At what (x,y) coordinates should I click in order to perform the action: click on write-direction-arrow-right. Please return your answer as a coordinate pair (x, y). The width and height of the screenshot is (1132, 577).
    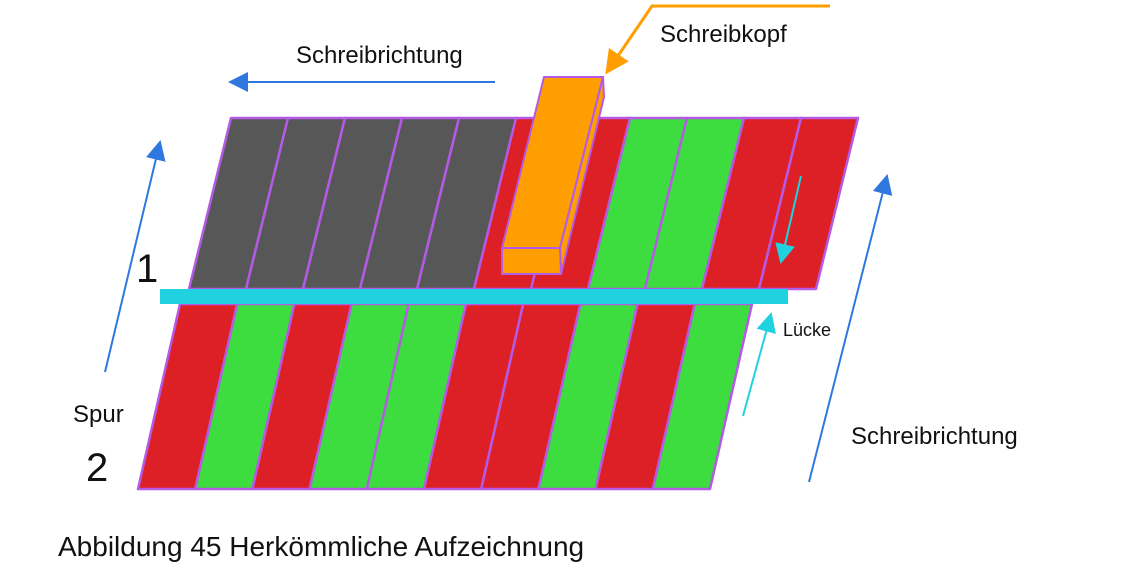
    Looking at the image, I should click on (850, 328).